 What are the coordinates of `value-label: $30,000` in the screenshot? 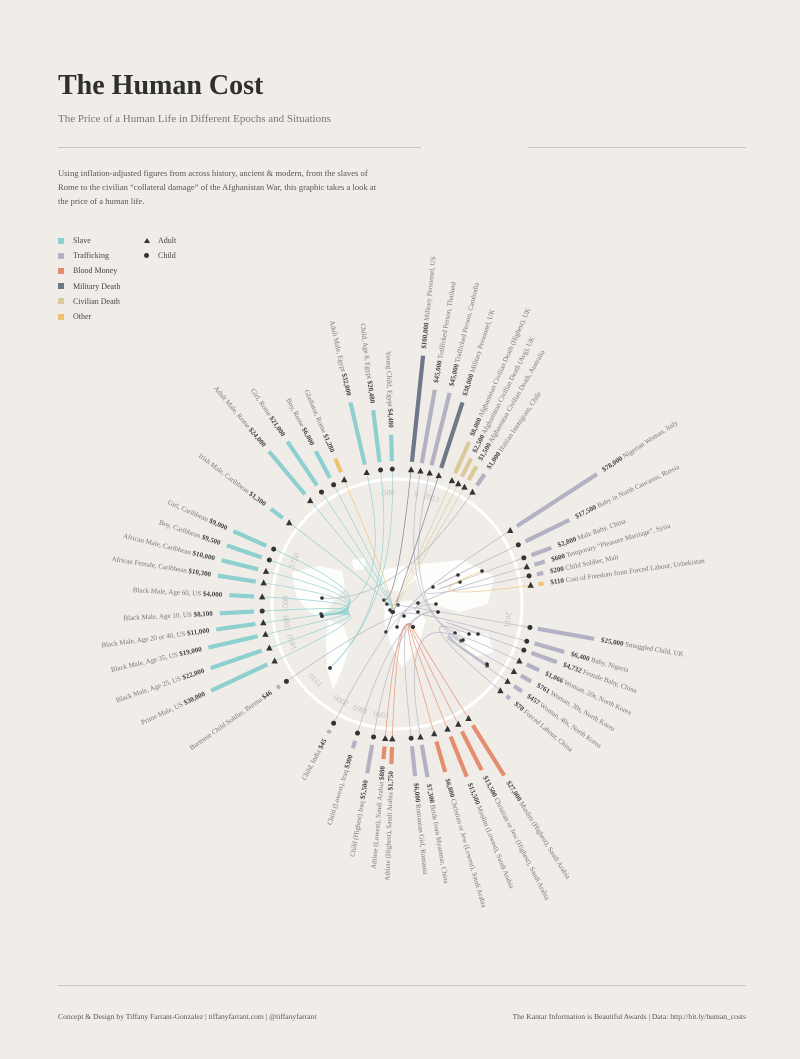 It's located at (194, 697).